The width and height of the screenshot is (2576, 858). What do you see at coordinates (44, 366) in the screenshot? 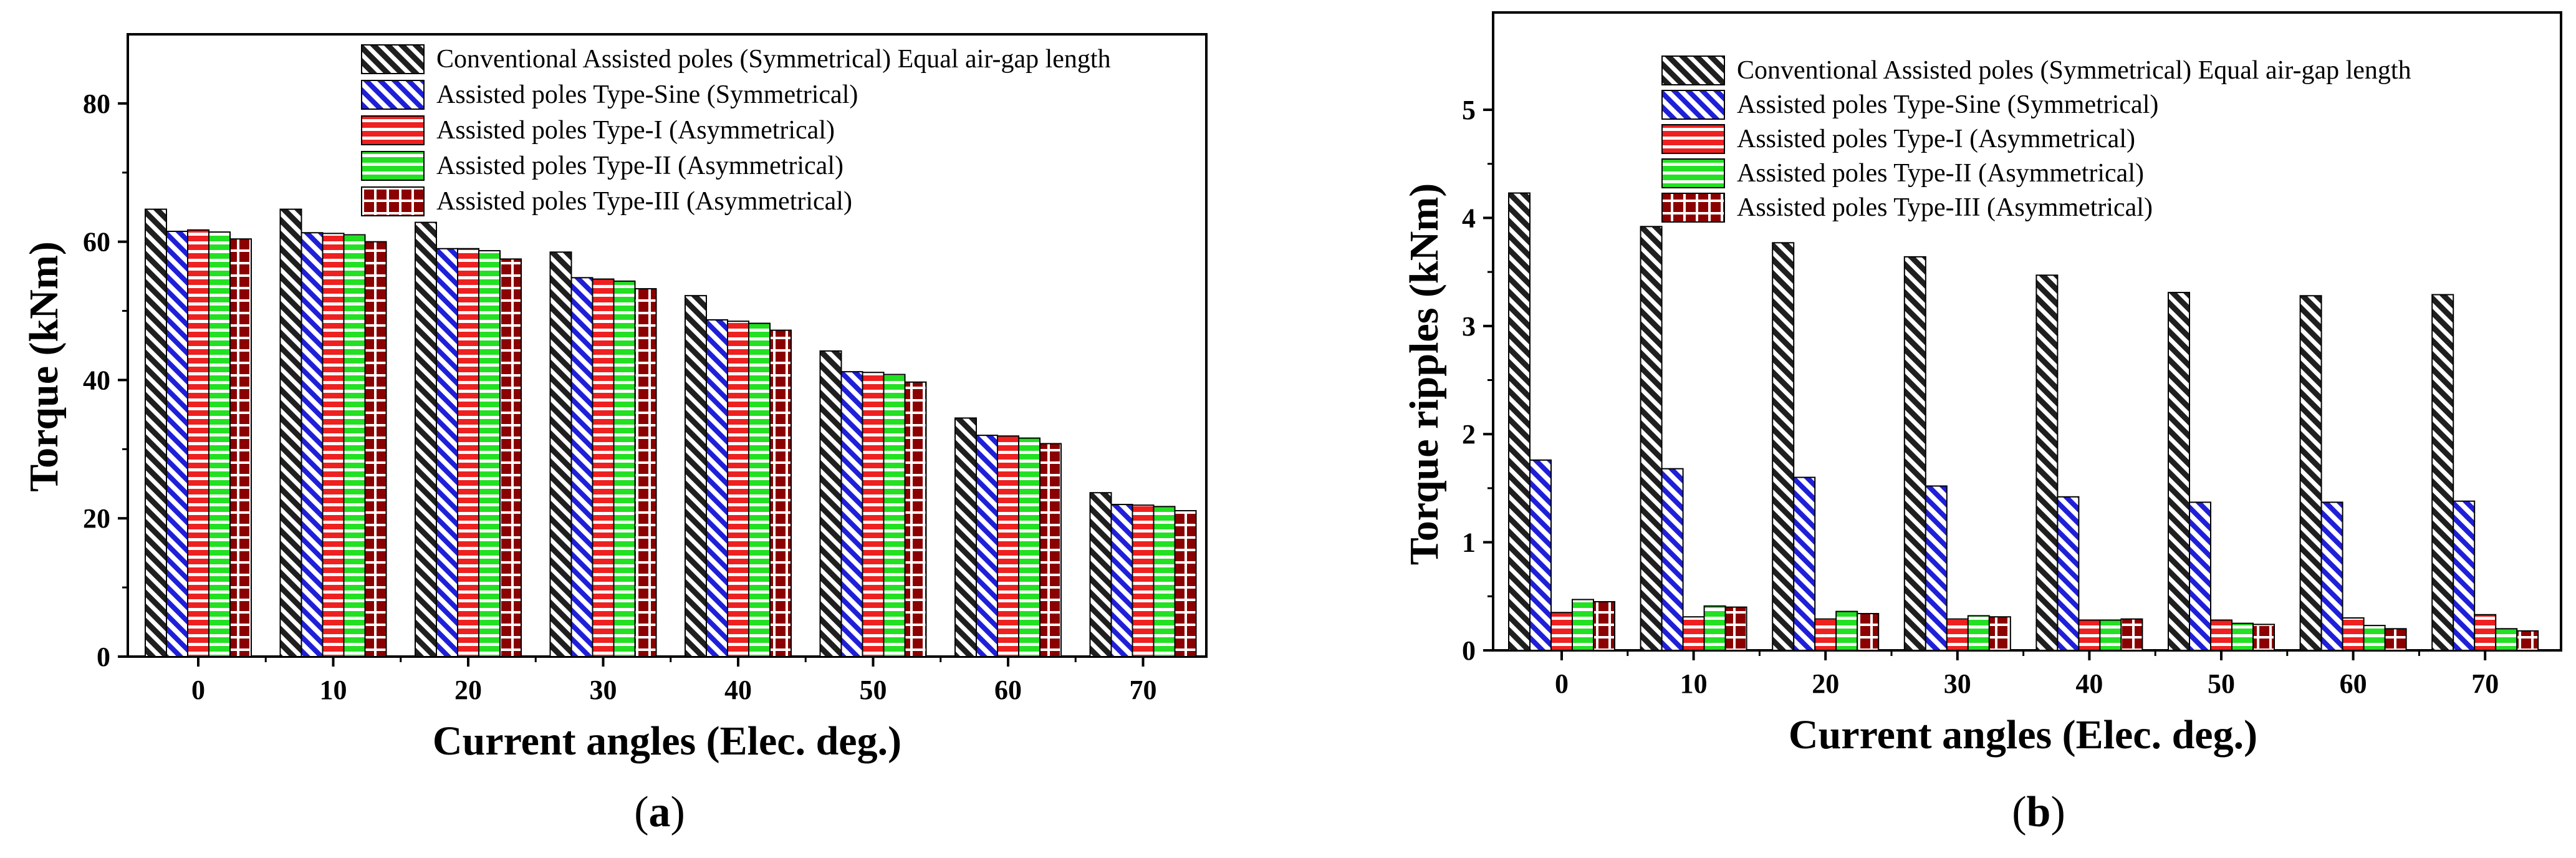
I see `torque-y-axis-title: Torque (kNm)` at bounding box center [44, 366].